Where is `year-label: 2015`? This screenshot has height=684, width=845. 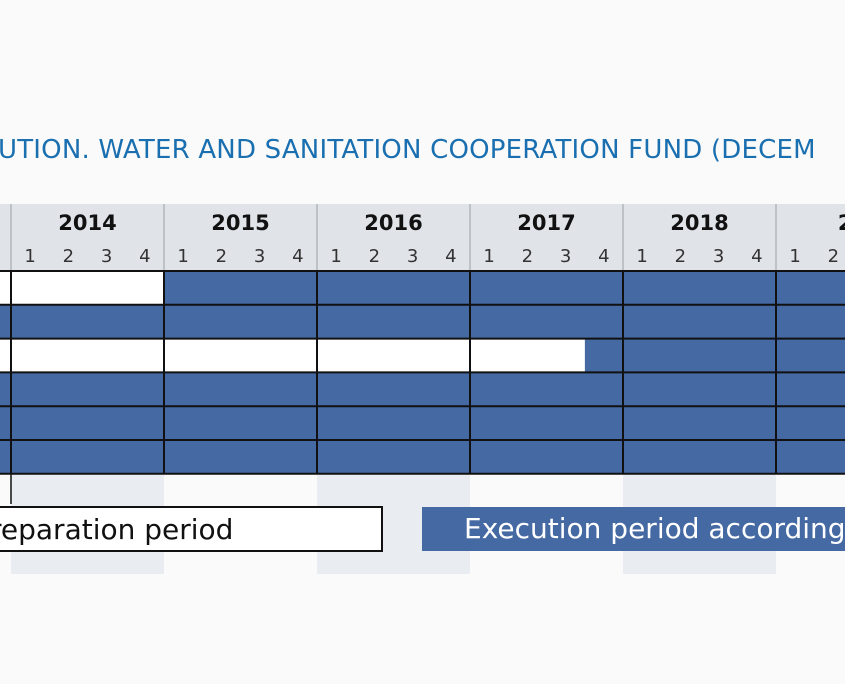 year-label: 2015 is located at coordinates (240, 223).